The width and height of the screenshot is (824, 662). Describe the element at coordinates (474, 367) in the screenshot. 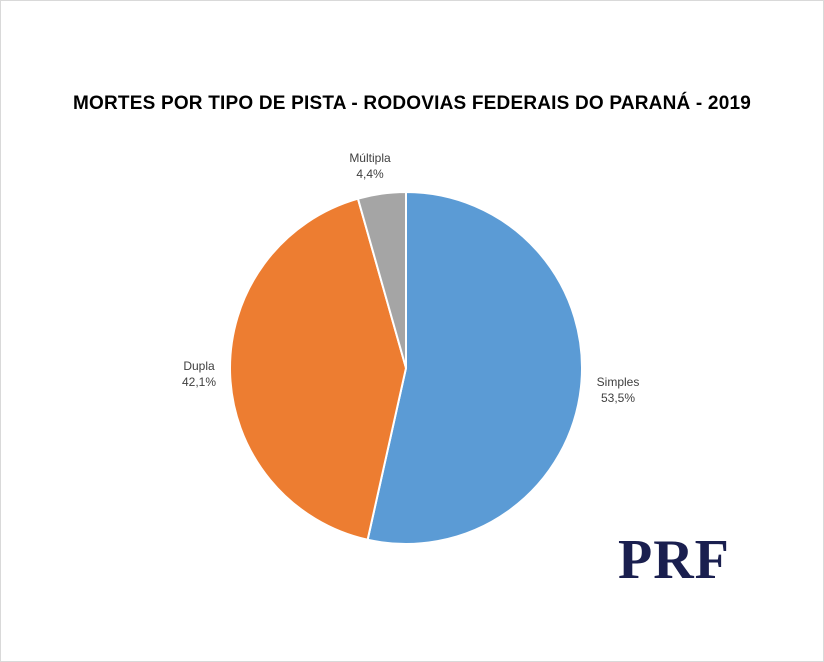

I see `pie-slice-simples` at that location.